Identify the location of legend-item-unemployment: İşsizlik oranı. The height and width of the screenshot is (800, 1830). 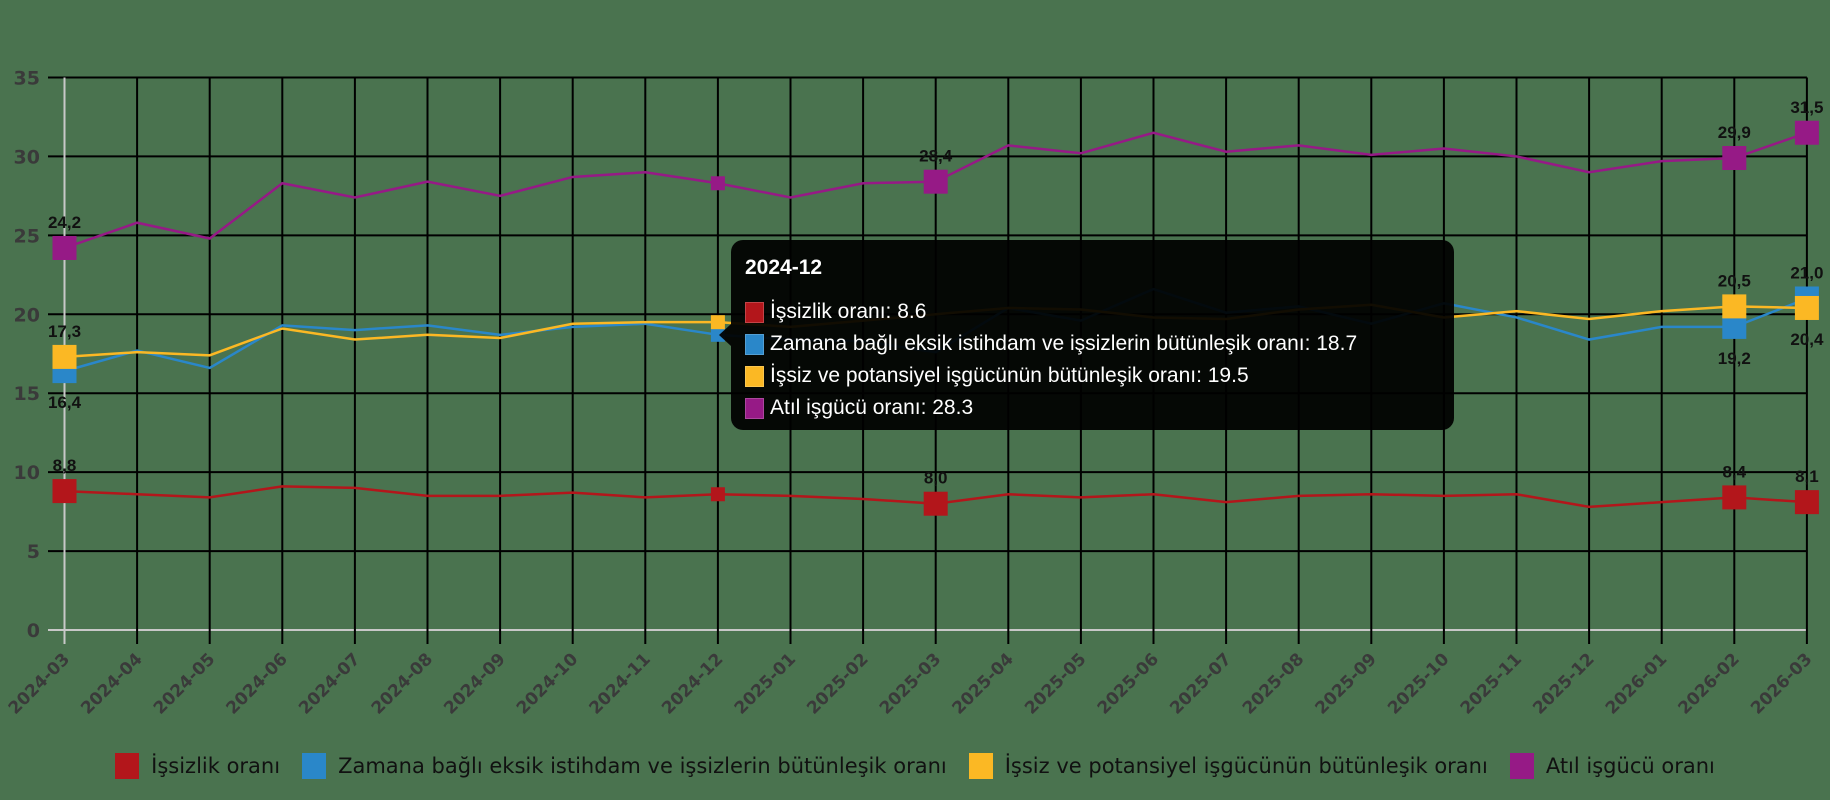
(197, 766).